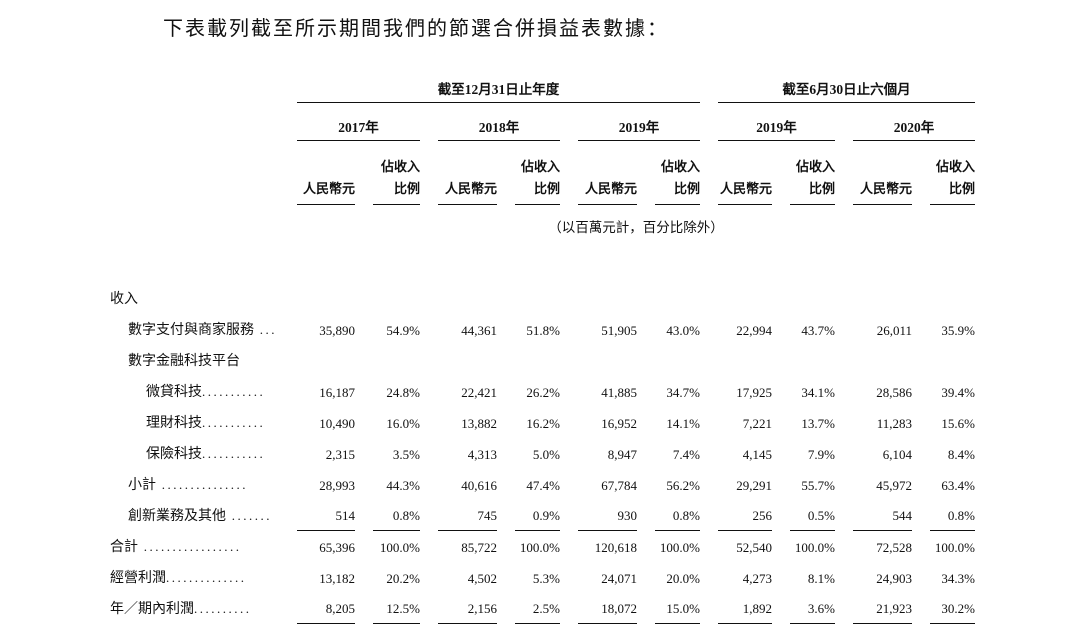 This screenshot has width=1080, height=644. What do you see at coordinates (897, 454) in the screenshot?
I see `value-cell: 6,104` at bounding box center [897, 454].